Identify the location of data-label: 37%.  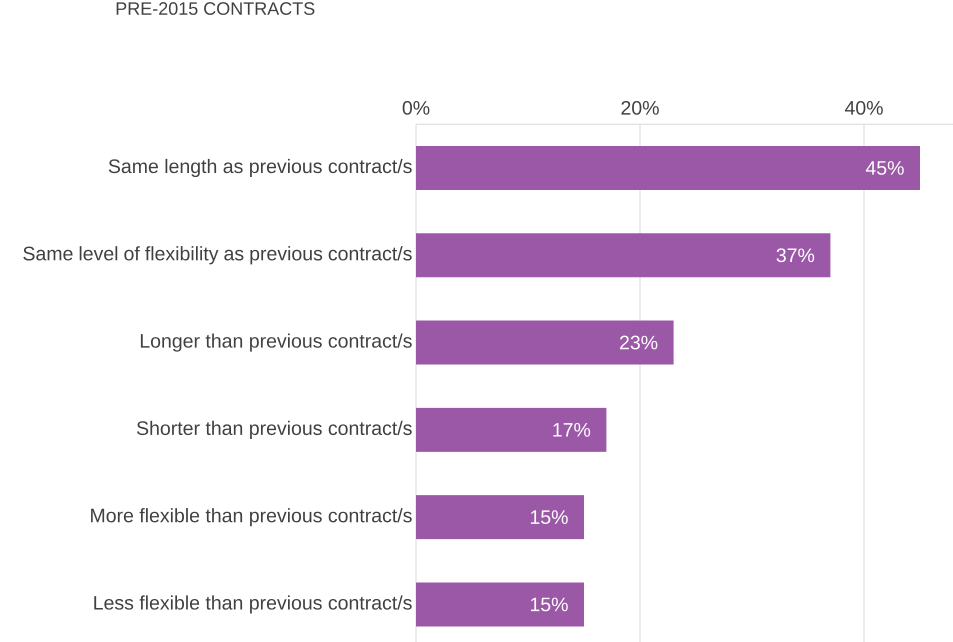
(795, 255).